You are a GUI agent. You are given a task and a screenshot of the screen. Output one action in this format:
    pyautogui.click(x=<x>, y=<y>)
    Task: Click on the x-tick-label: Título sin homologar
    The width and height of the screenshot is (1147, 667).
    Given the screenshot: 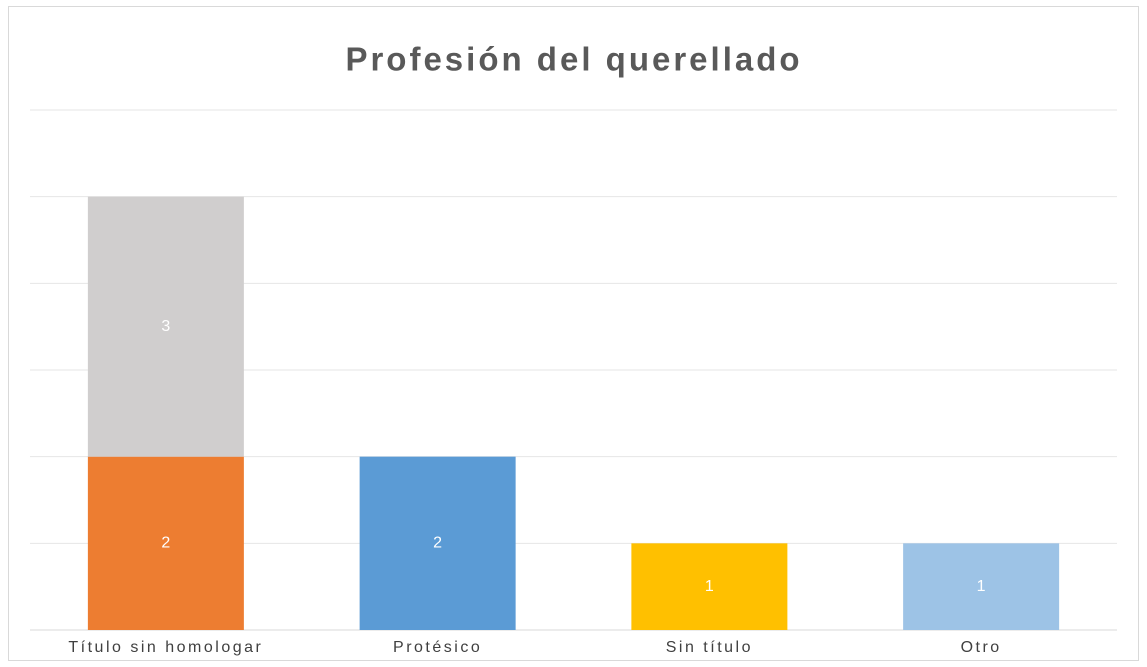 What is the action you would take?
    pyautogui.click(x=165, y=647)
    